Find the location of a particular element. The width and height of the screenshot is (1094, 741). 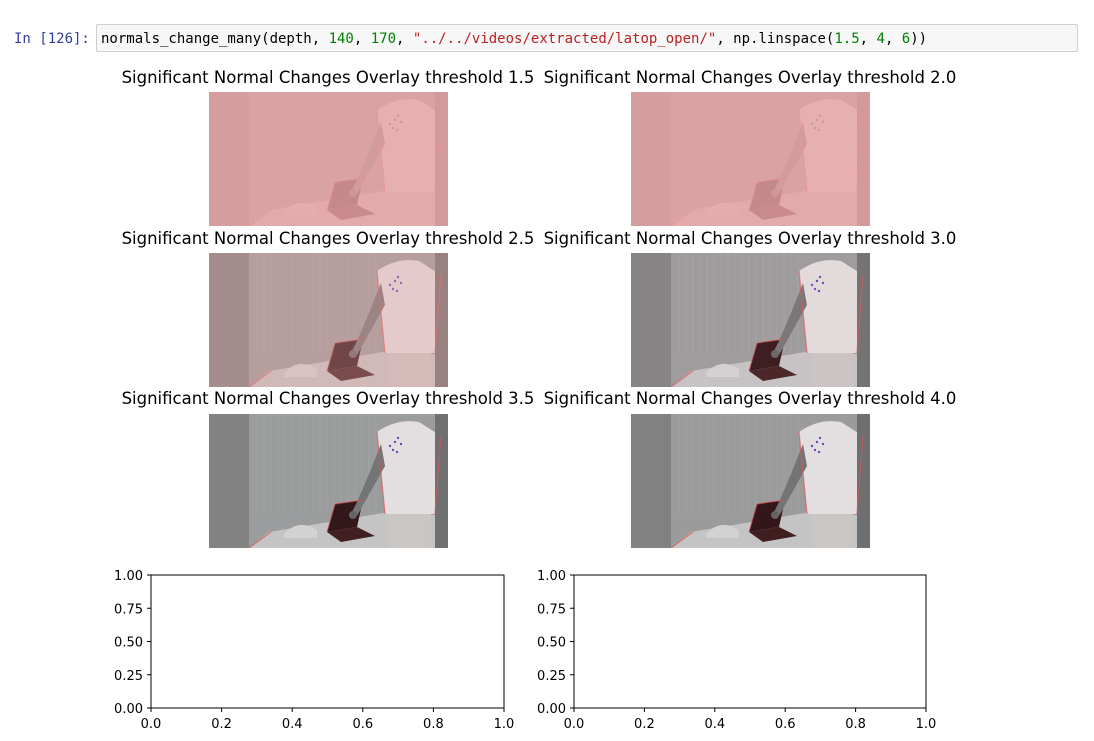

code-token: , np.linspace( is located at coordinates (775, 39).